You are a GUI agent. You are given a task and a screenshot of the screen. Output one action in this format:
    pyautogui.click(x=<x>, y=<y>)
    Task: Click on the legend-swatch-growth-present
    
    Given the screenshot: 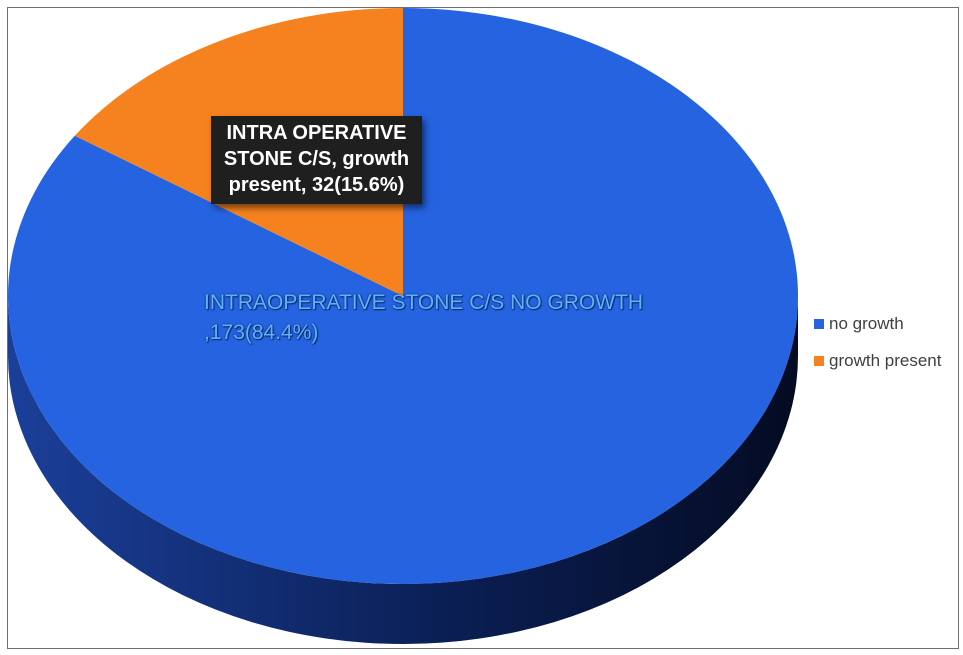 What is the action you would take?
    pyautogui.click(x=819, y=361)
    